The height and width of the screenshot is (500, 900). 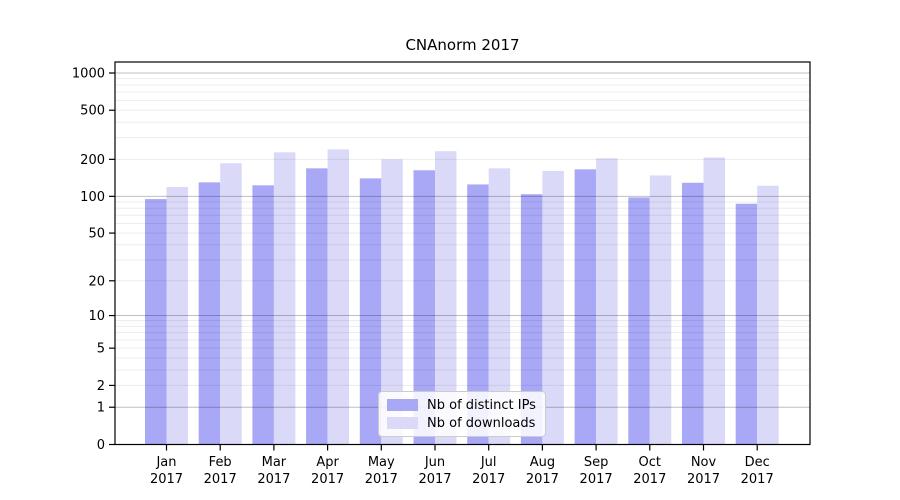 I want to click on legend-swatch-distinct-ips, so click(x=402, y=405).